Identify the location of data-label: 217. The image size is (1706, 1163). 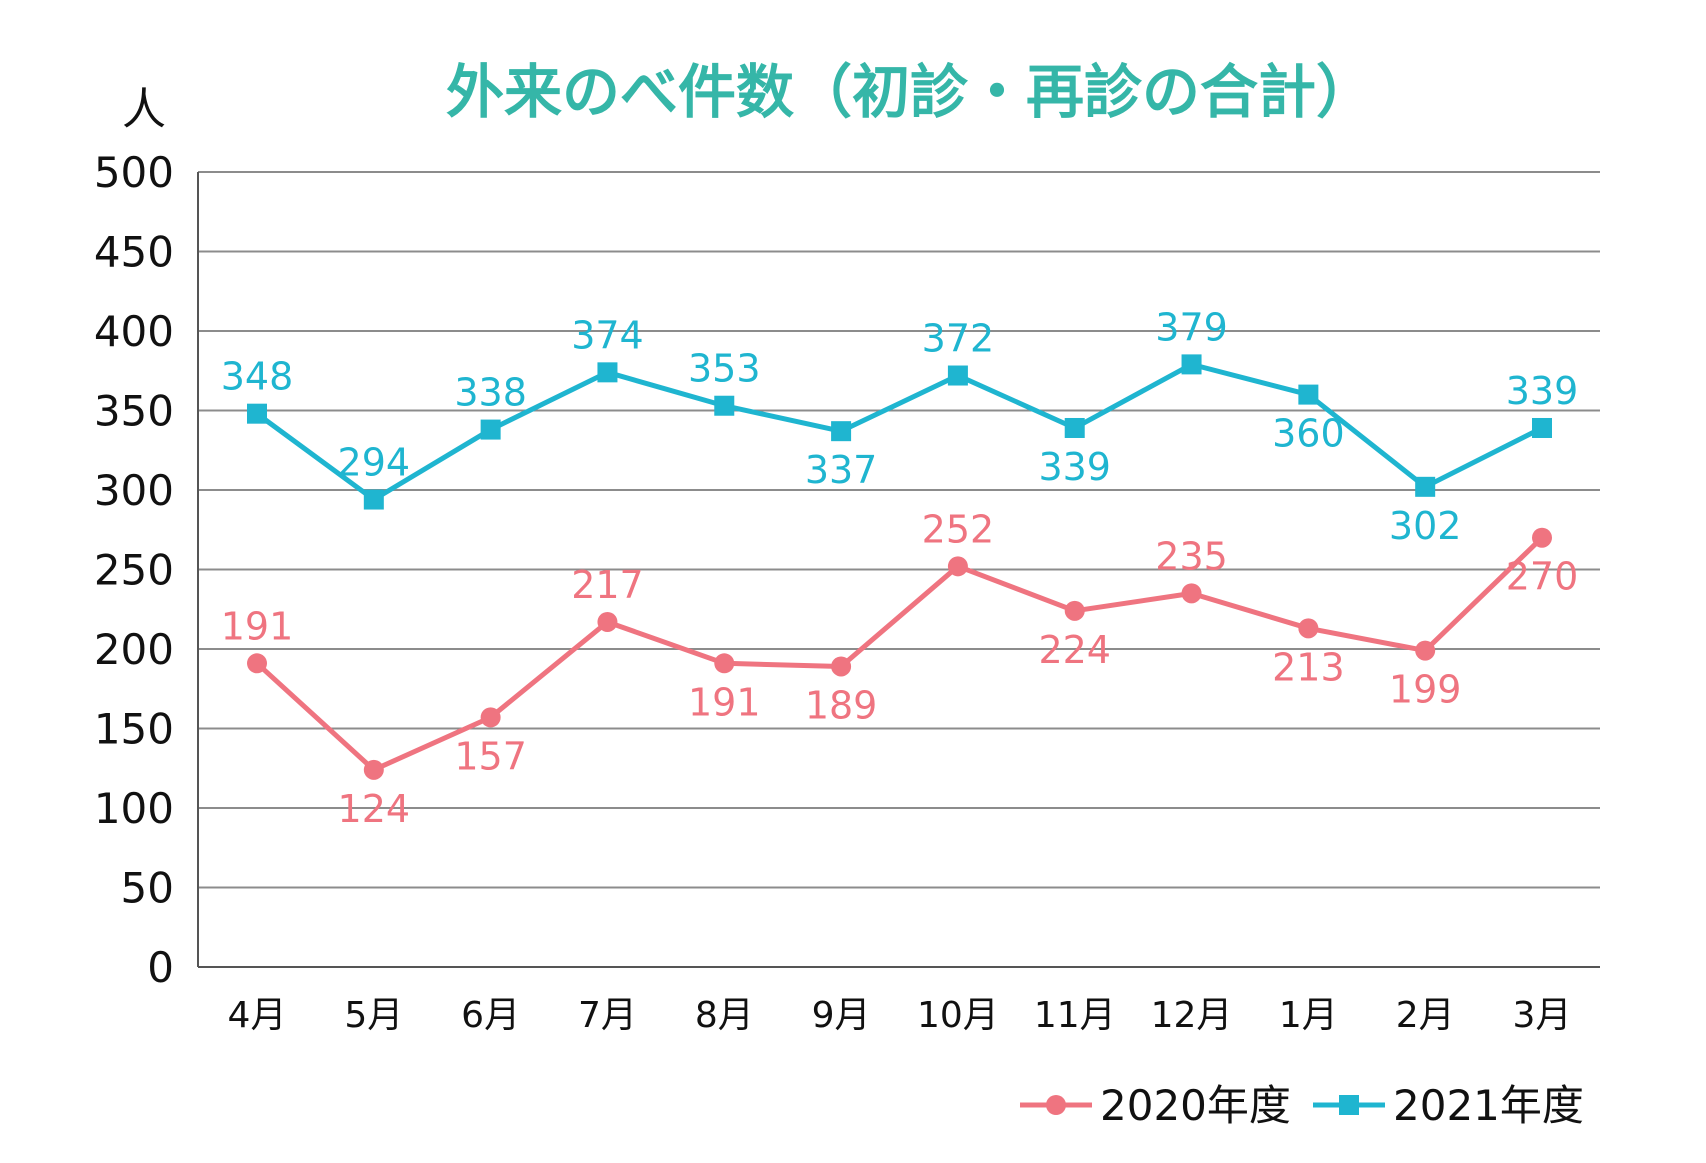
(607, 585).